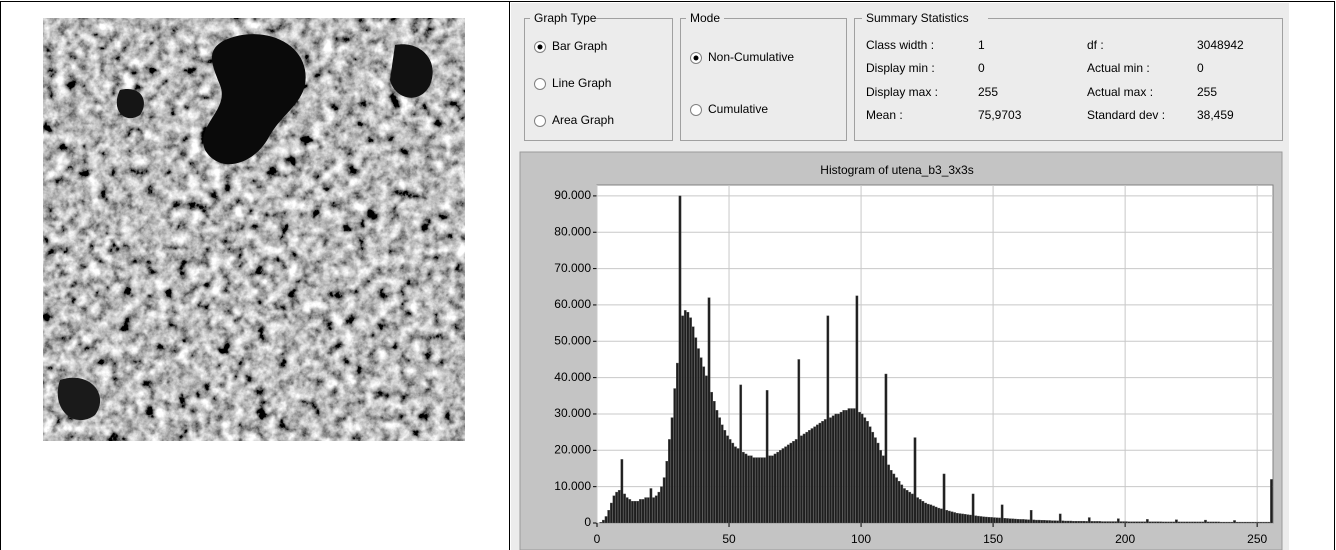 The height and width of the screenshot is (550, 1336). What do you see at coordinates (1095, 45) in the screenshot?
I see `stat-label: df :` at bounding box center [1095, 45].